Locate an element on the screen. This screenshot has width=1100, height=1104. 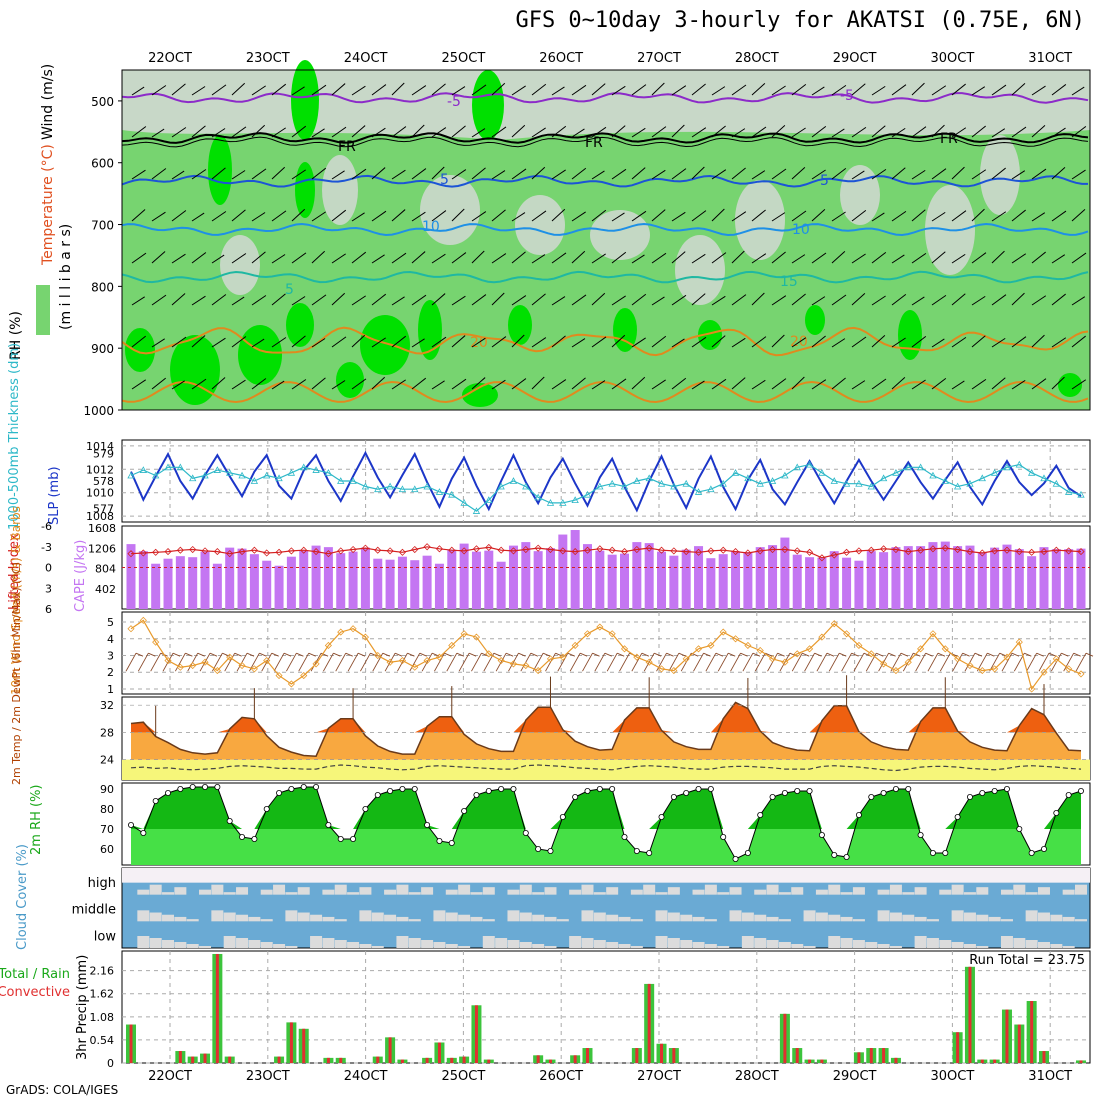
x-tick-label-bottom: 27OCT is located at coordinates (659, 1076).